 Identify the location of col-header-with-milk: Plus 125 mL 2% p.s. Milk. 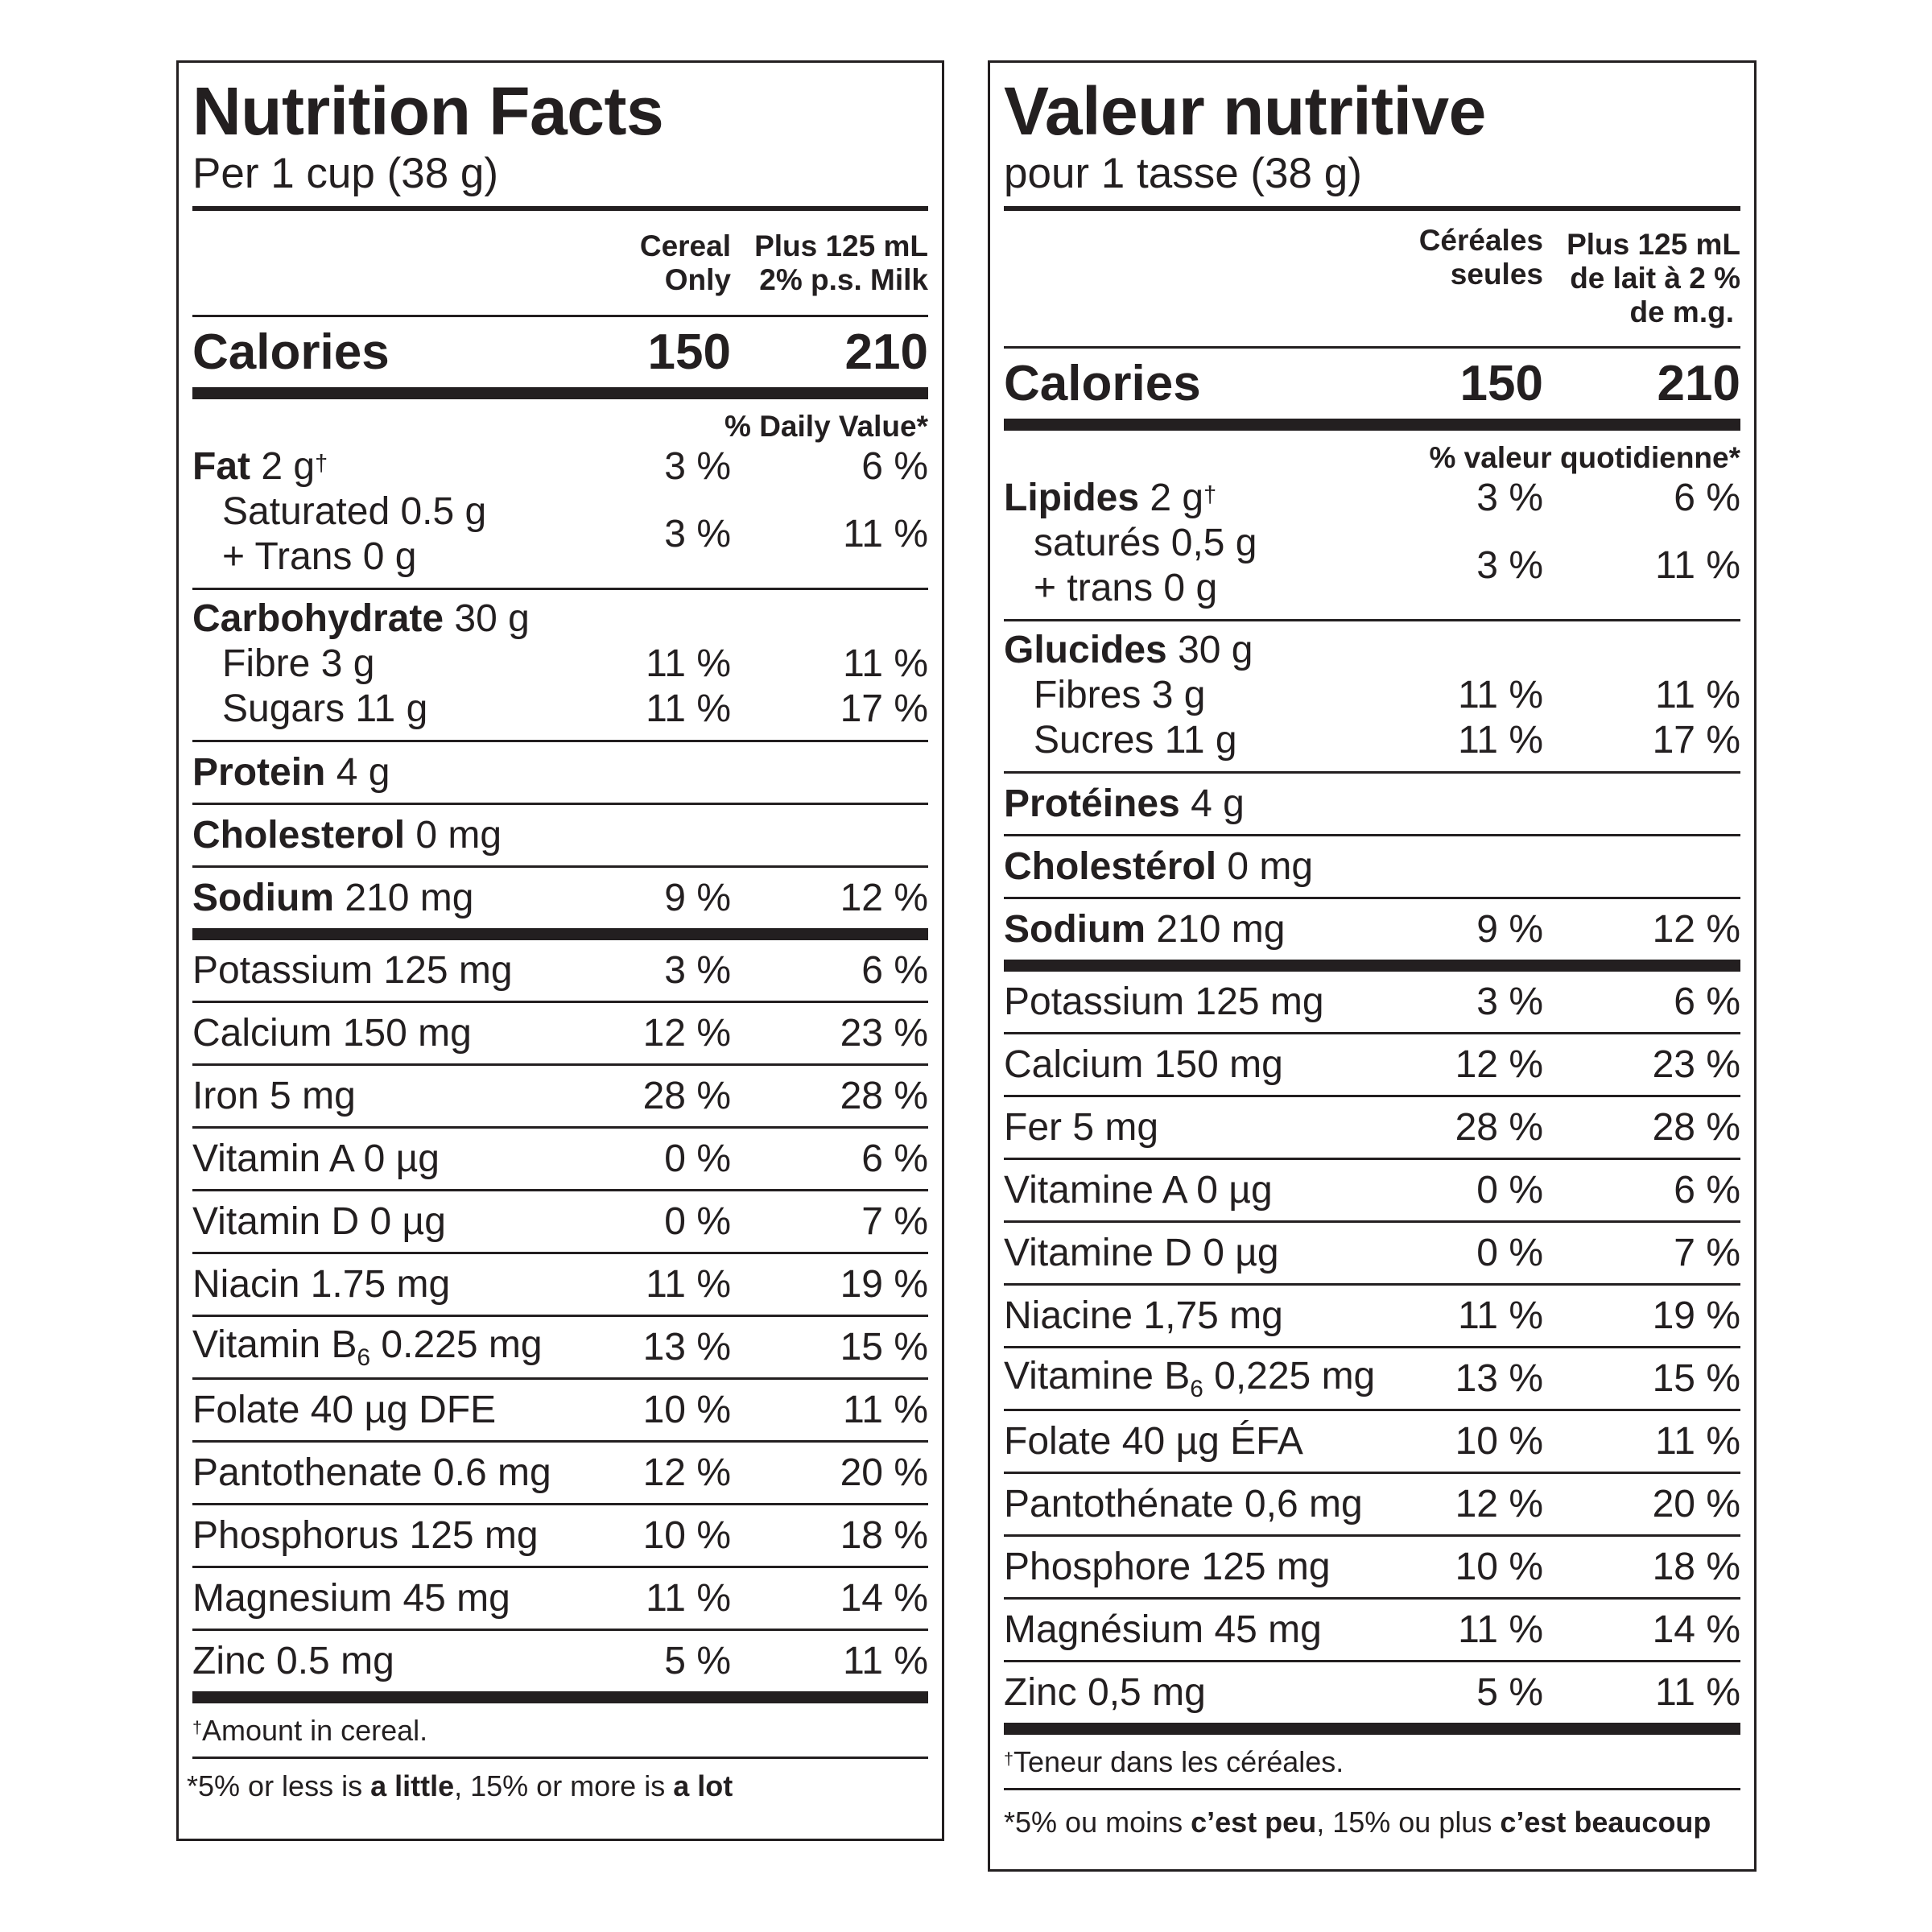
(841, 262).